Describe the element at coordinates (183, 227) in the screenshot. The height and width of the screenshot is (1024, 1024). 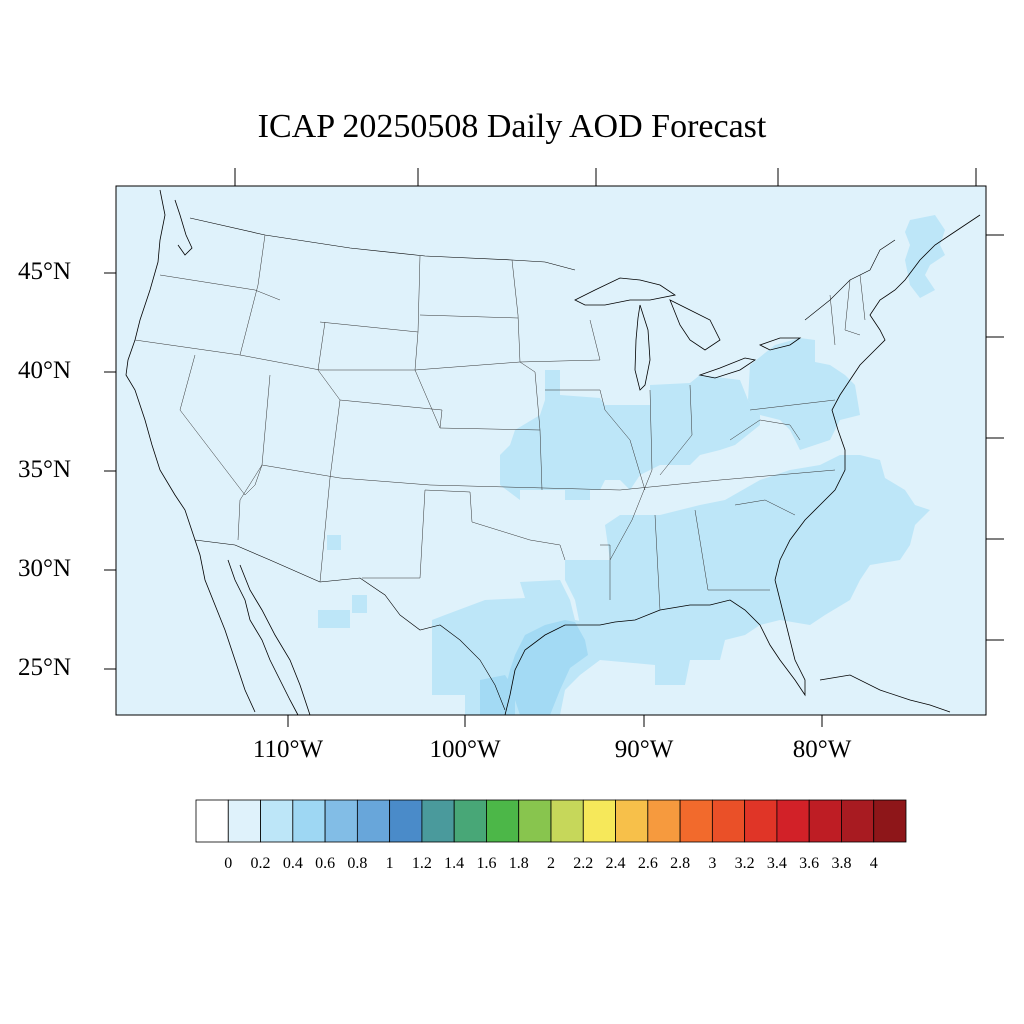
I see `puget-sound` at that location.